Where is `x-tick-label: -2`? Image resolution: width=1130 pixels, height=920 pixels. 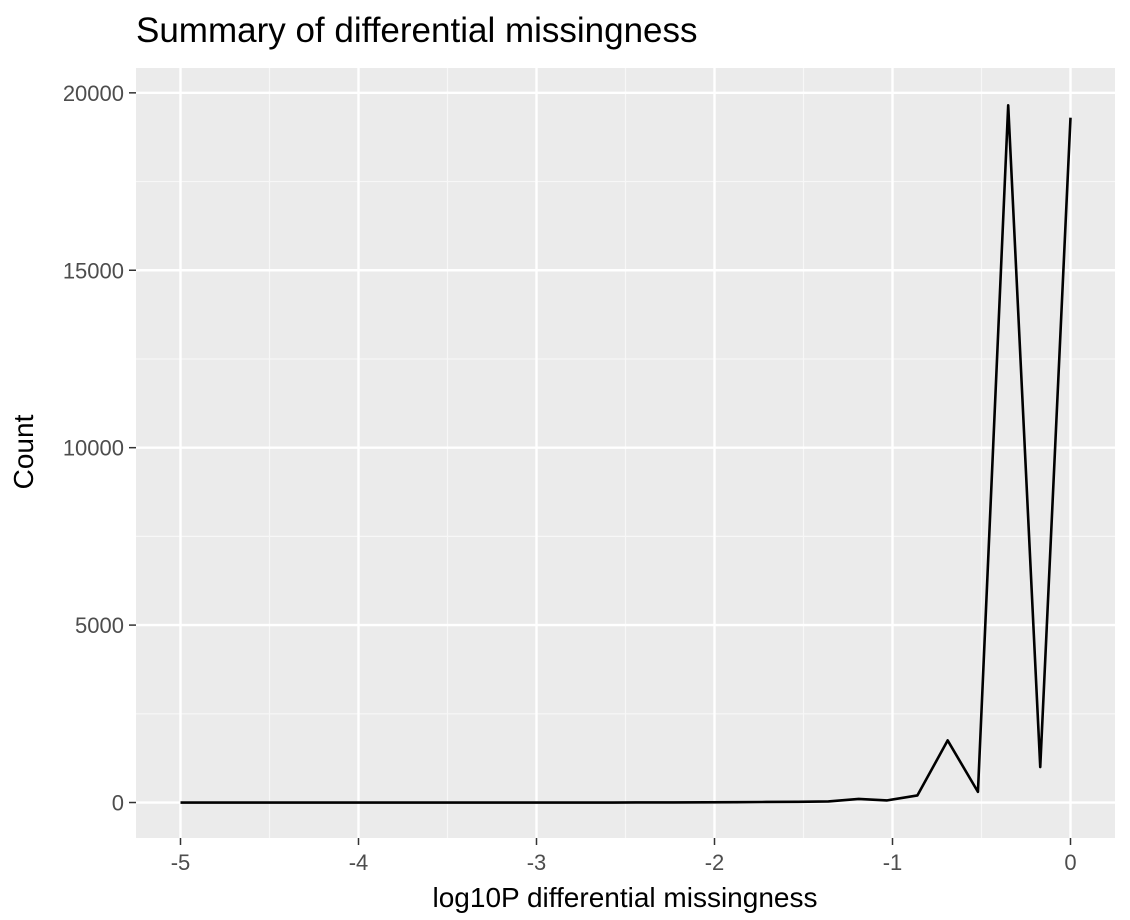 x-tick-label: -2 is located at coordinates (715, 862).